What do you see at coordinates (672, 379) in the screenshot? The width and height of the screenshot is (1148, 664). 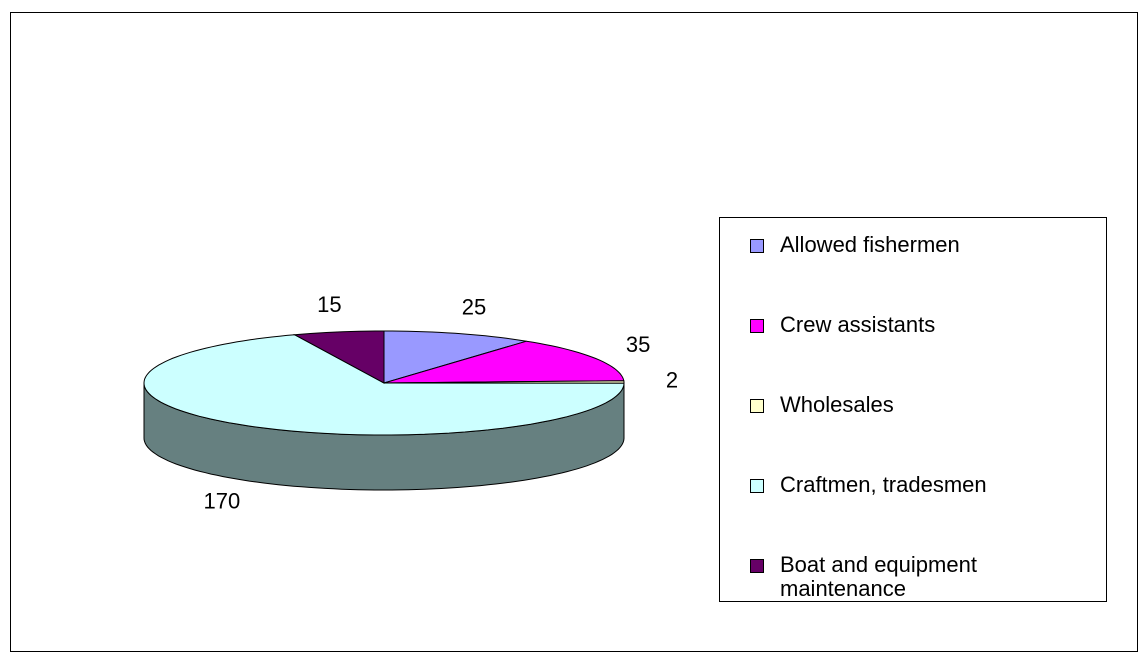 I see `data-label: 2` at bounding box center [672, 379].